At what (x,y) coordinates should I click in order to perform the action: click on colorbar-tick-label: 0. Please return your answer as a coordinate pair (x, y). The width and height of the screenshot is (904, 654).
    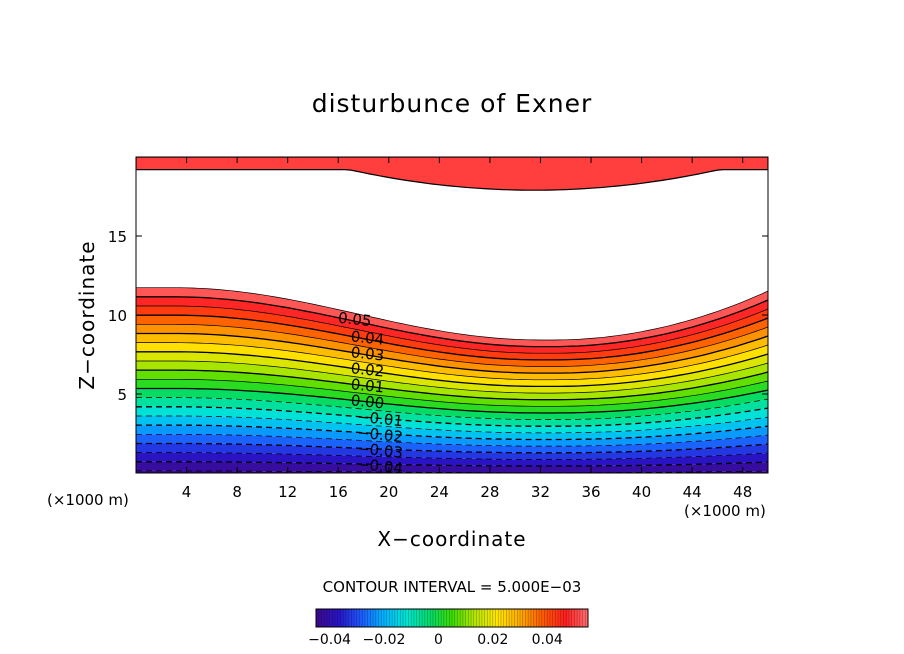
    Looking at the image, I should click on (438, 640).